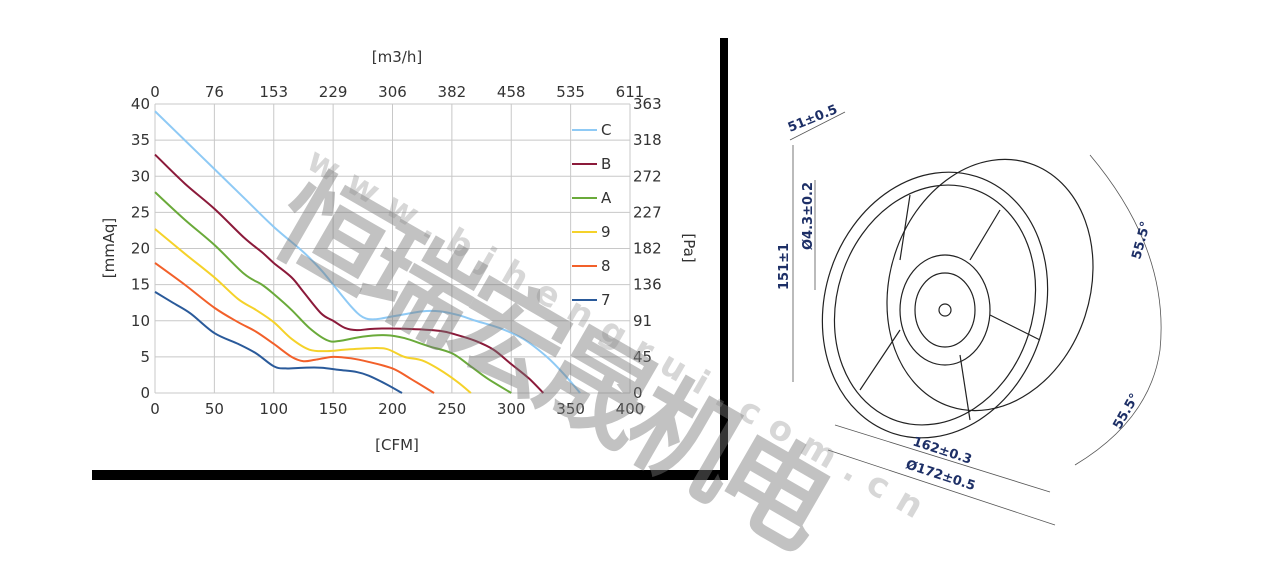  I want to click on x2-tick-label: 0, so click(155, 92).